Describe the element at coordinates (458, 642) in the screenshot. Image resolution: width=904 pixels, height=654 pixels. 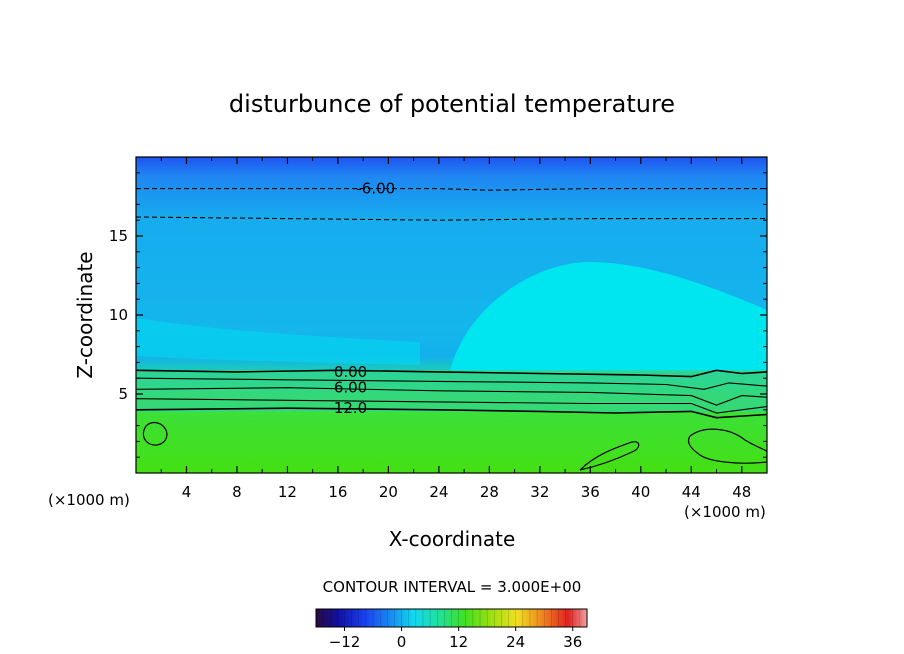
I see `colorbar-tick-label: 12` at that location.